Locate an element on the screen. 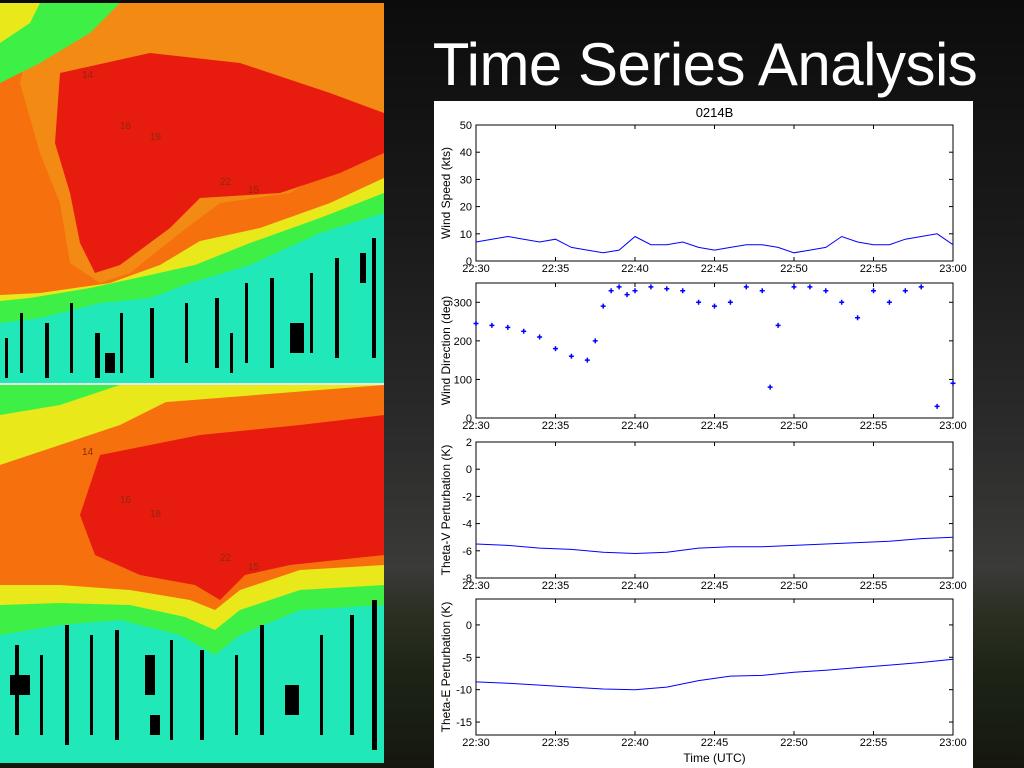  y-tick-label: -2 is located at coordinates (467, 497).